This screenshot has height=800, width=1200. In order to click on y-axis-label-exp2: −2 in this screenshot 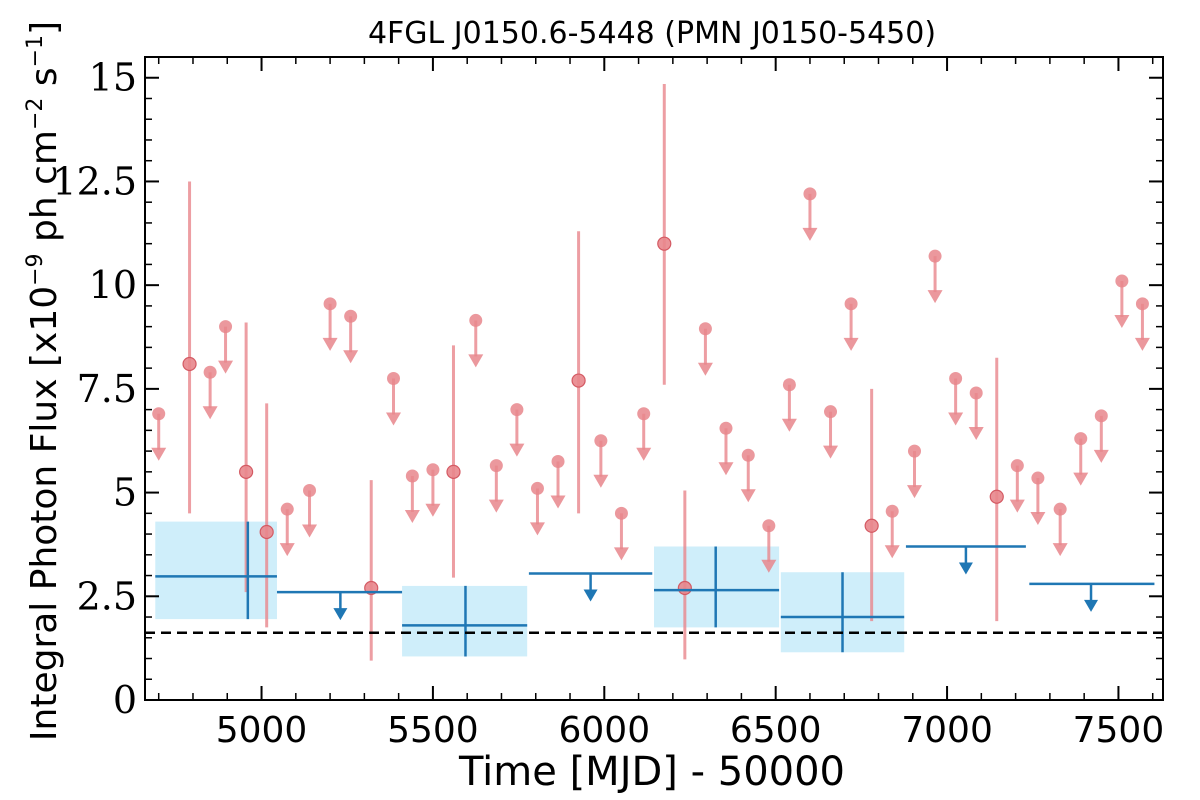, I will do `click(35, 114)`.